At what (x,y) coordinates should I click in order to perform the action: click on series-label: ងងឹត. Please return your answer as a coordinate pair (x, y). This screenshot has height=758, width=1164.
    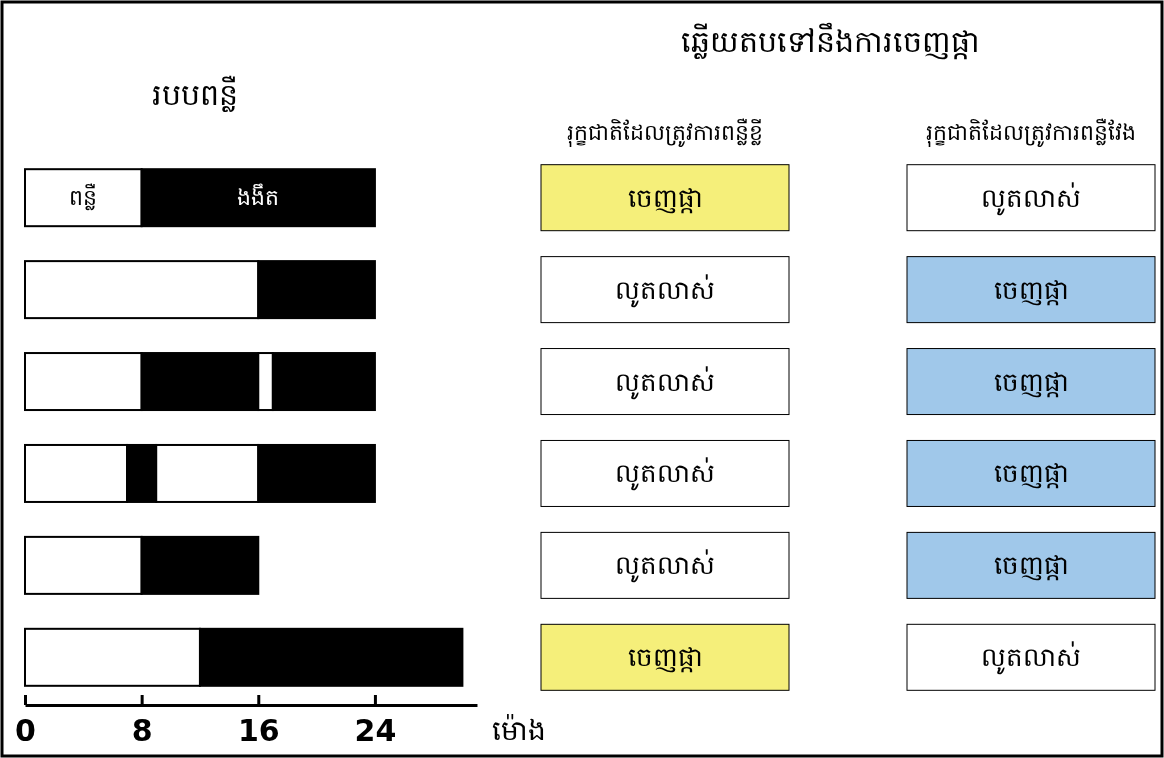
    Looking at the image, I should click on (258, 197).